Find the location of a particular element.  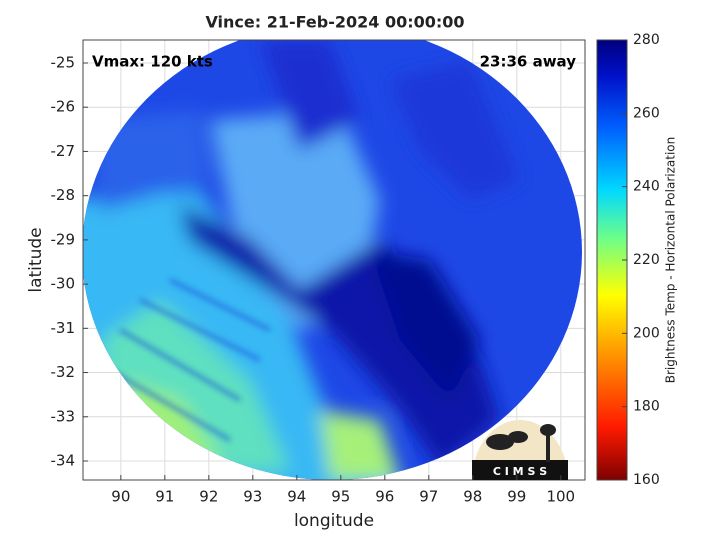

x-tick-label: 92 is located at coordinates (208, 497).